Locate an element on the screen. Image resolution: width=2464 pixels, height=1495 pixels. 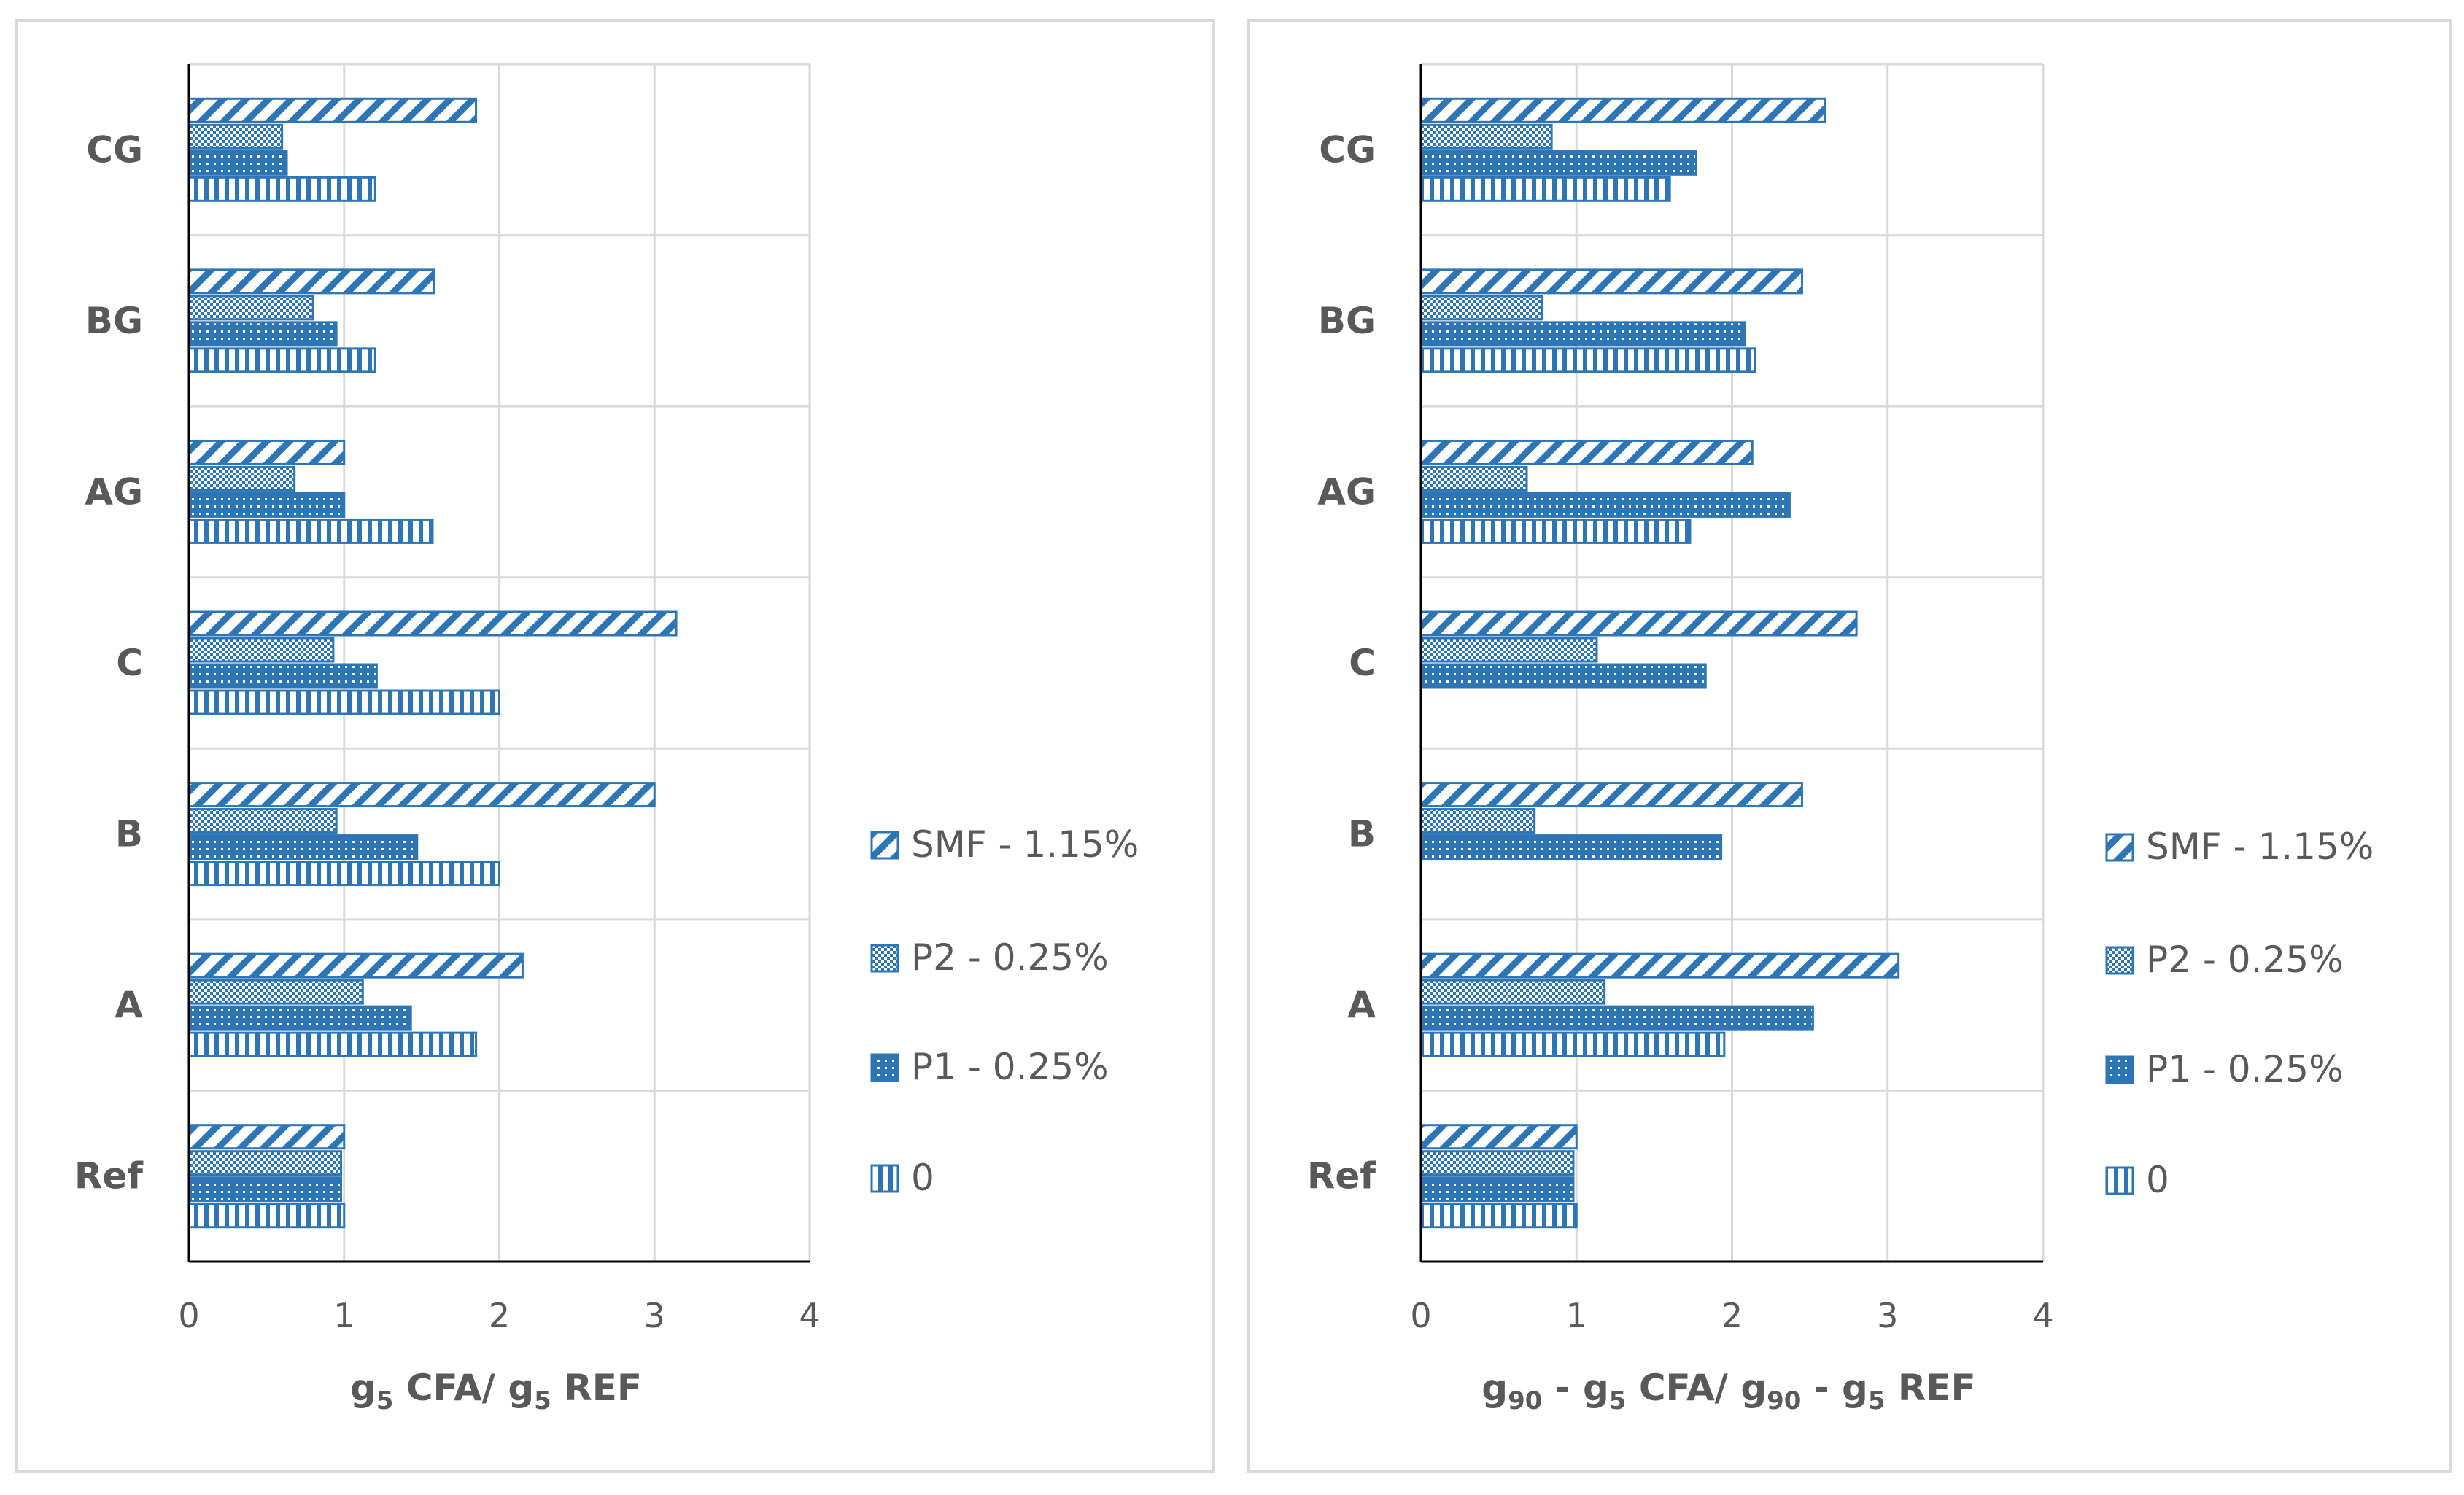
left-legend-label-0: 0 is located at coordinates (922, 1178).